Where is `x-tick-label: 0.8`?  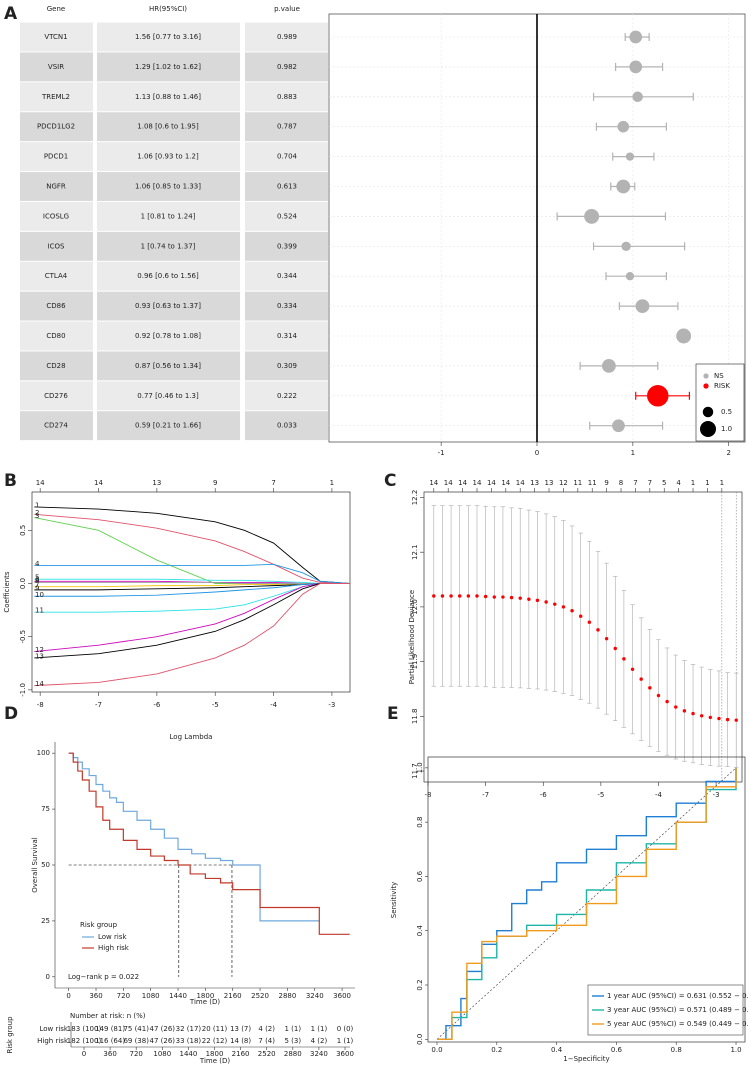 x-tick-label: 0.8 is located at coordinates (676, 1050).